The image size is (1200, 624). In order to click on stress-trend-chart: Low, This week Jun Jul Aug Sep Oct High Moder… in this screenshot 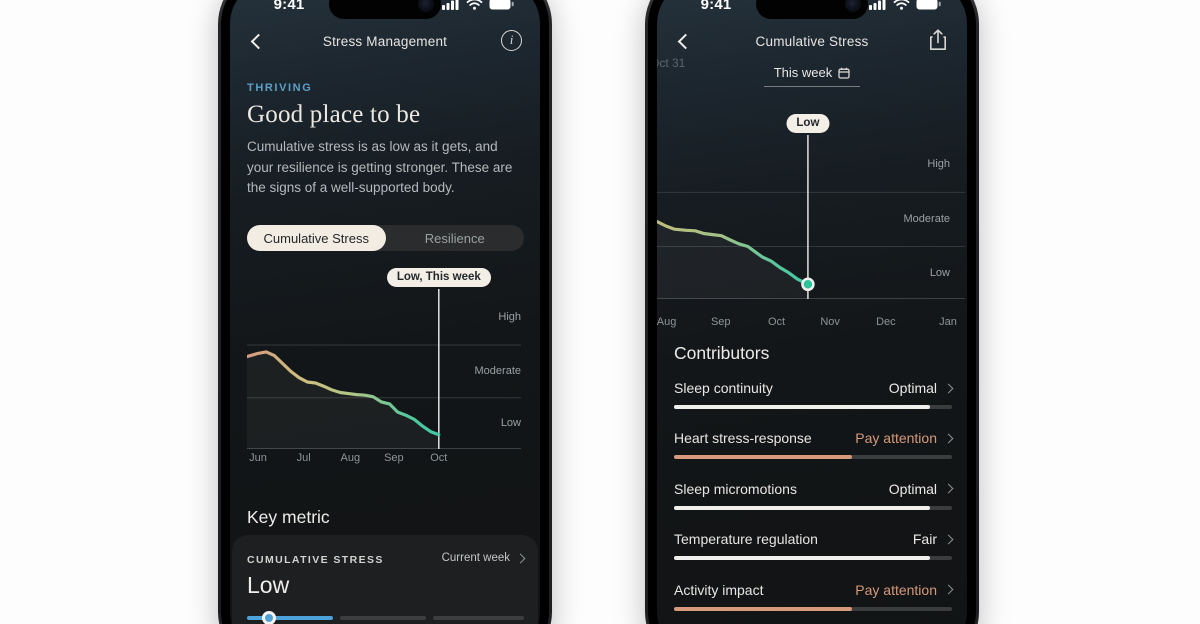, I will do `click(384, 367)`.